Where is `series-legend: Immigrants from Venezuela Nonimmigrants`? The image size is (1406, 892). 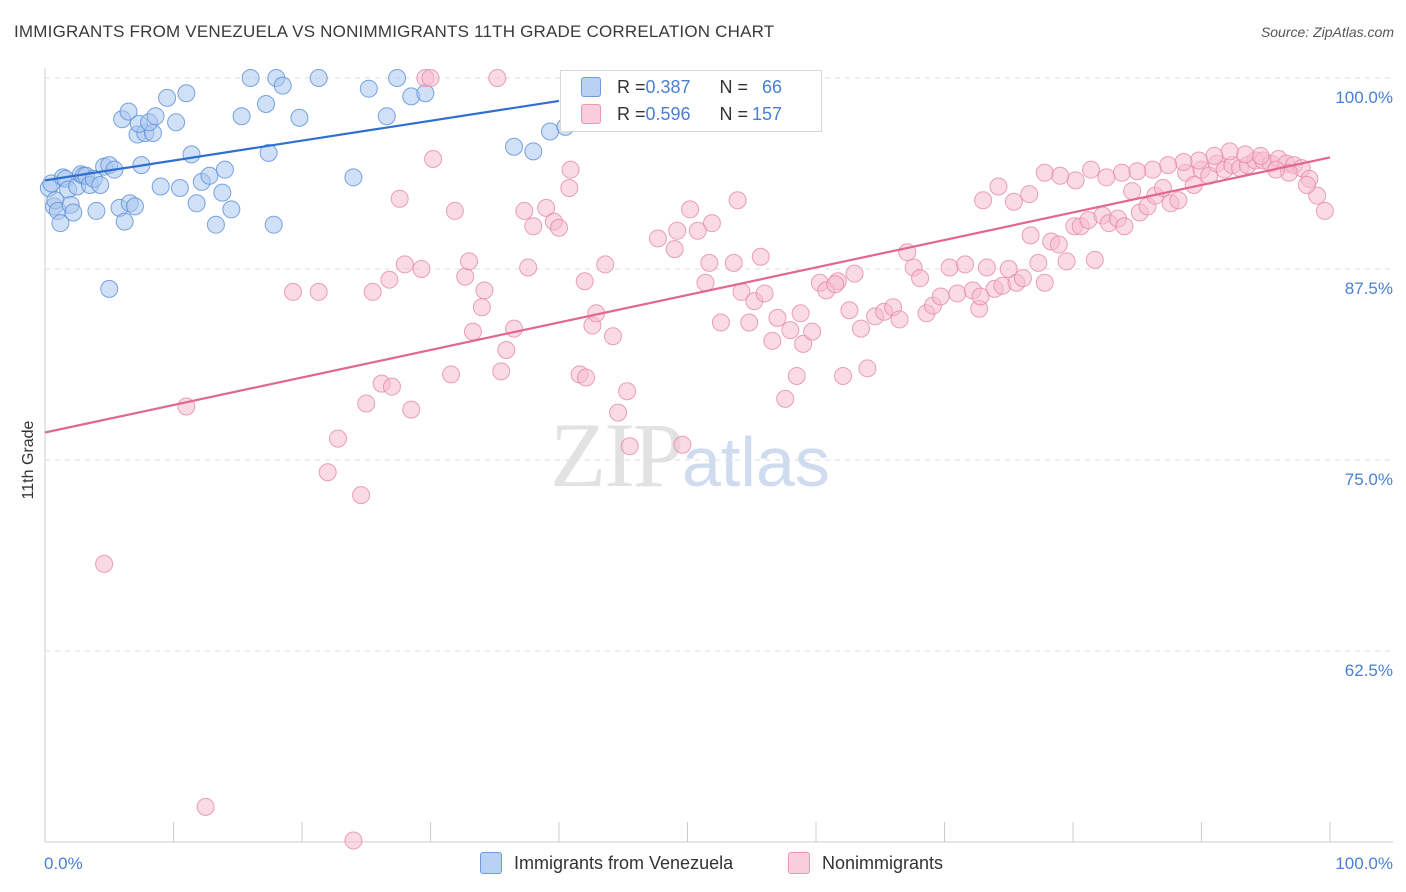
series-legend: Immigrants from Venezuela Nonimmigrants is located at coordinates (703, 865).